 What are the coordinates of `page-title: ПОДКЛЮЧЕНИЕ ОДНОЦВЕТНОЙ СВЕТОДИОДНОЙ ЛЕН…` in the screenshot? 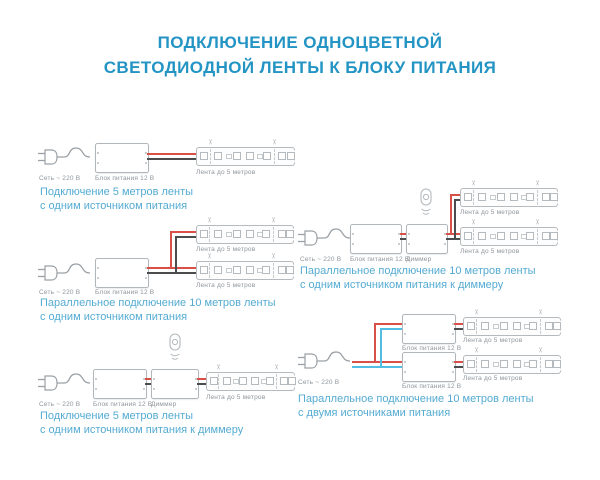 It's located at (300, 55).